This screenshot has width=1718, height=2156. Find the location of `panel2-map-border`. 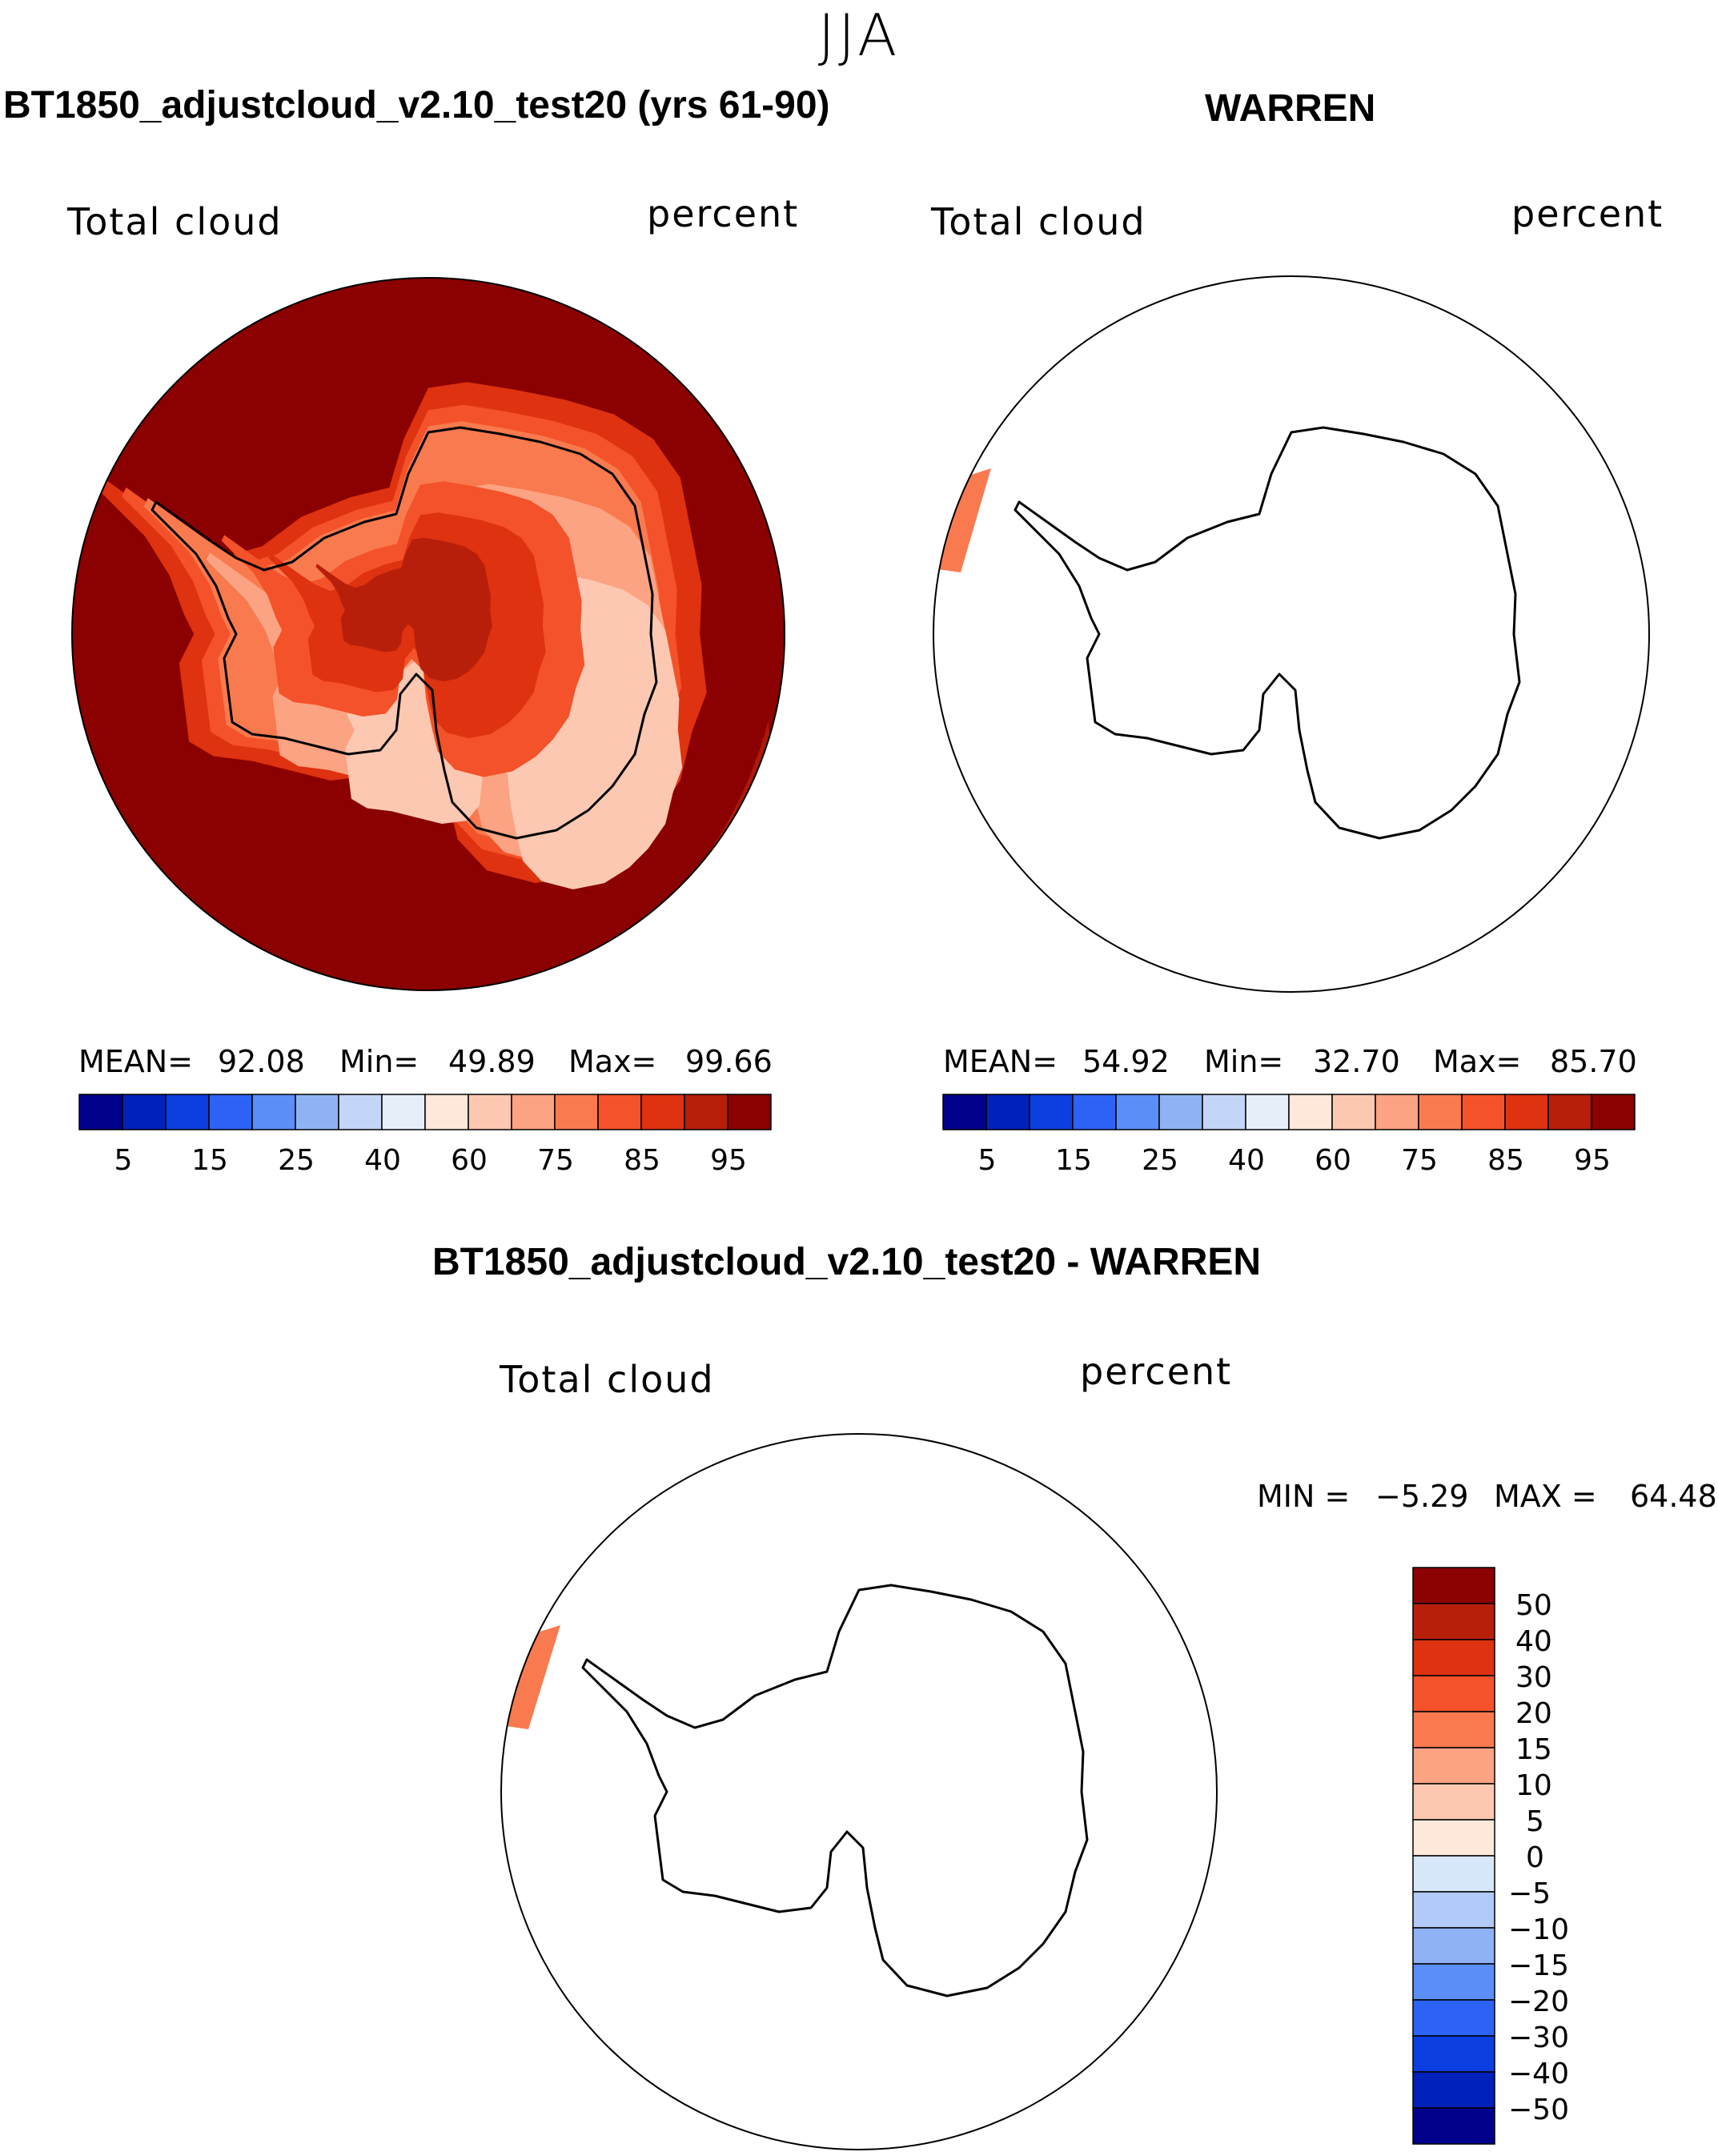

panel2-map-border is located at coordinates (1291, 634).